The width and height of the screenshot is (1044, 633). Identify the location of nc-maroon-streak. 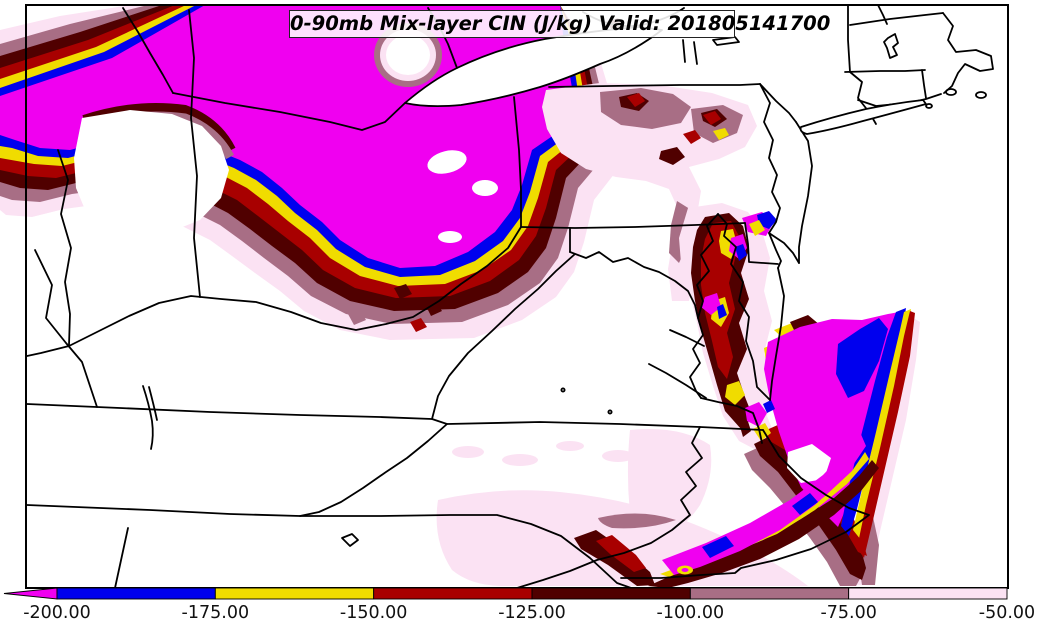
(614, 558).